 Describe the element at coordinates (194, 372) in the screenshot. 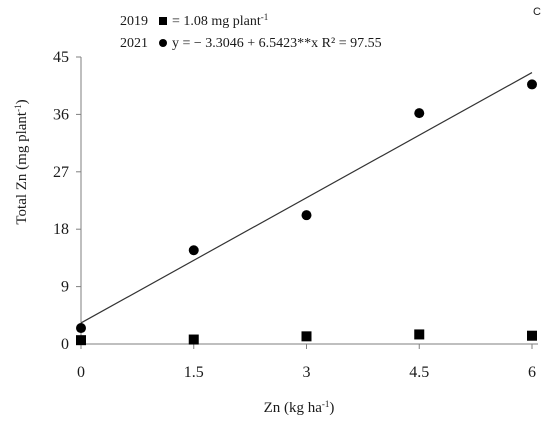

I see `x-tick-label: 1.5` at that location.